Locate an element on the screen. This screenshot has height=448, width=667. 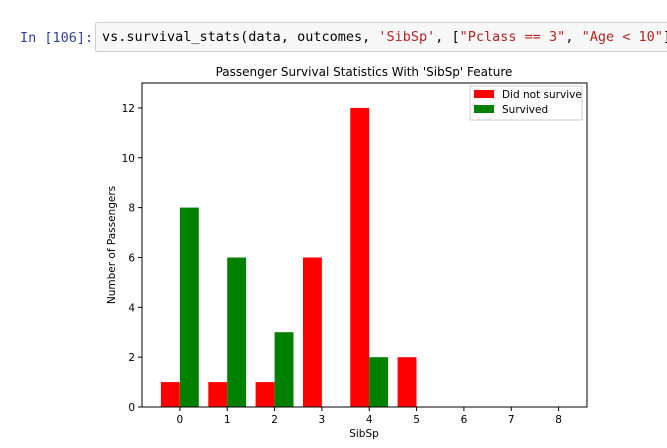
y-tick-label: 12 is located at coordinates (128, 109).